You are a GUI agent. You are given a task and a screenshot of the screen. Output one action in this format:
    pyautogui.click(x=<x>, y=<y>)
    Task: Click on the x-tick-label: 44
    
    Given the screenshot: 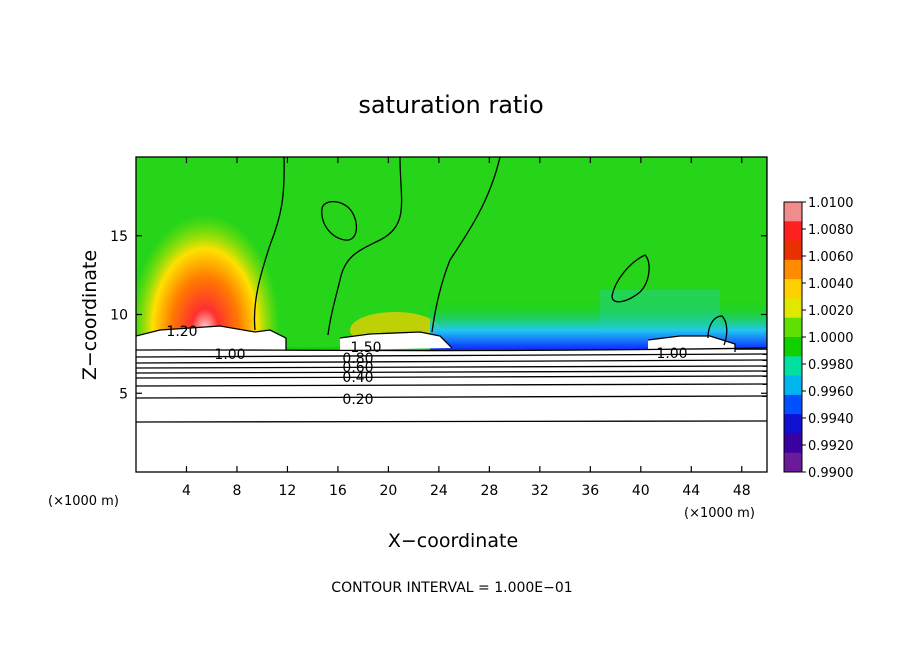 What is the action you would take?
    pyautogui.click(x=691, y=491)
    